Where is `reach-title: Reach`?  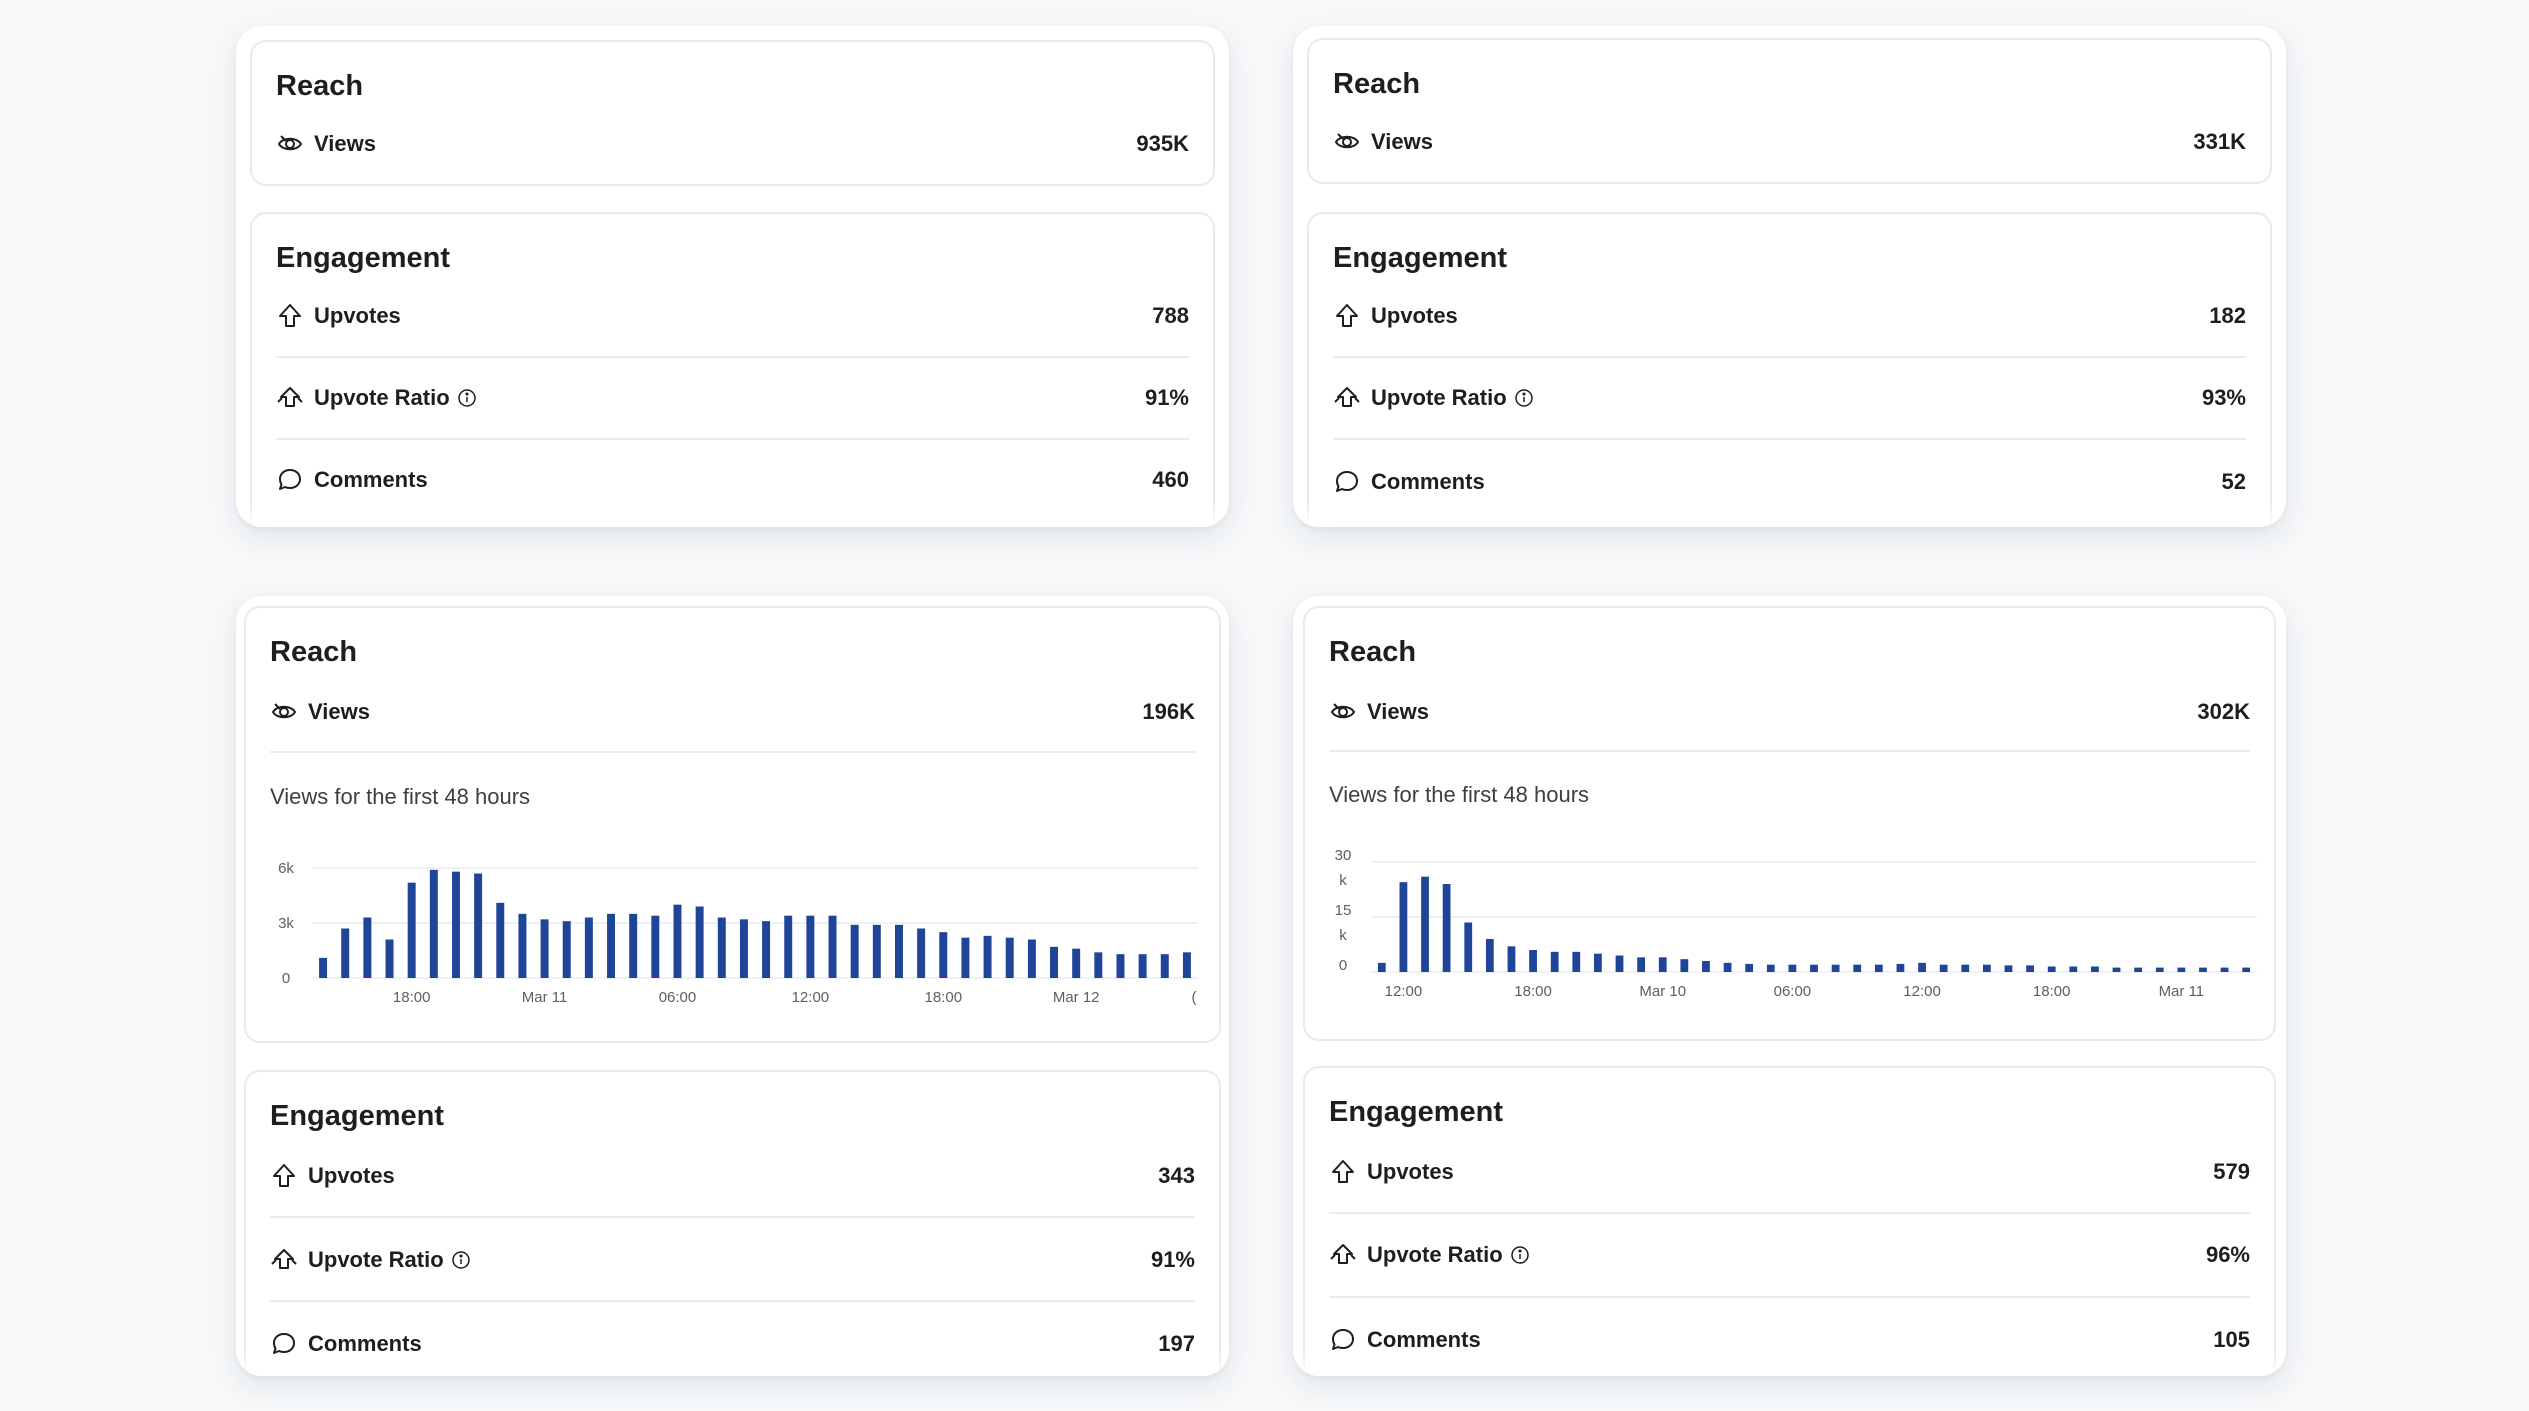
reach-title: Reach is located at coordinates (1373, 652).